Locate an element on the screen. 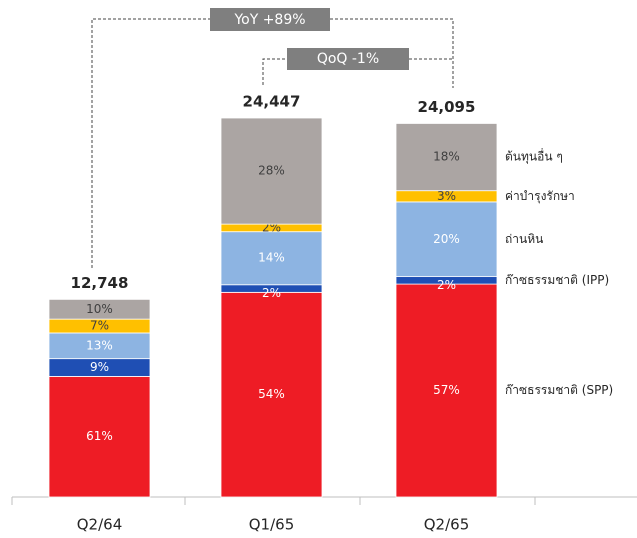 The image size is (637, 538). segment-label: 28% is located at coordinates (271, 171).